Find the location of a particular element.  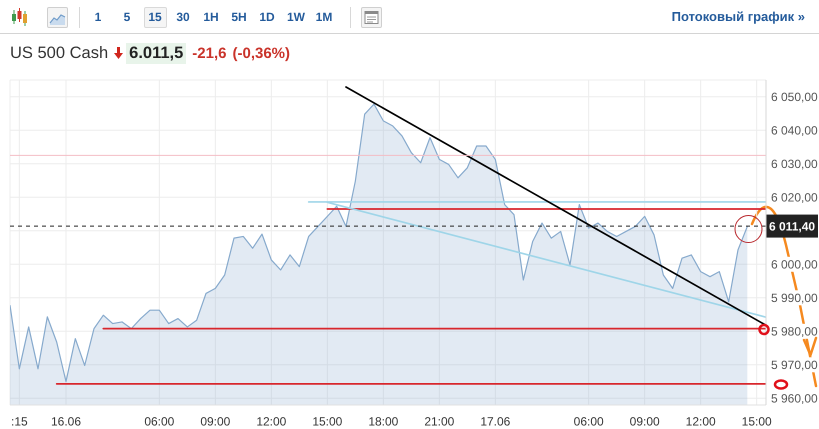

text: 5 is located at coordinates (127, 17).